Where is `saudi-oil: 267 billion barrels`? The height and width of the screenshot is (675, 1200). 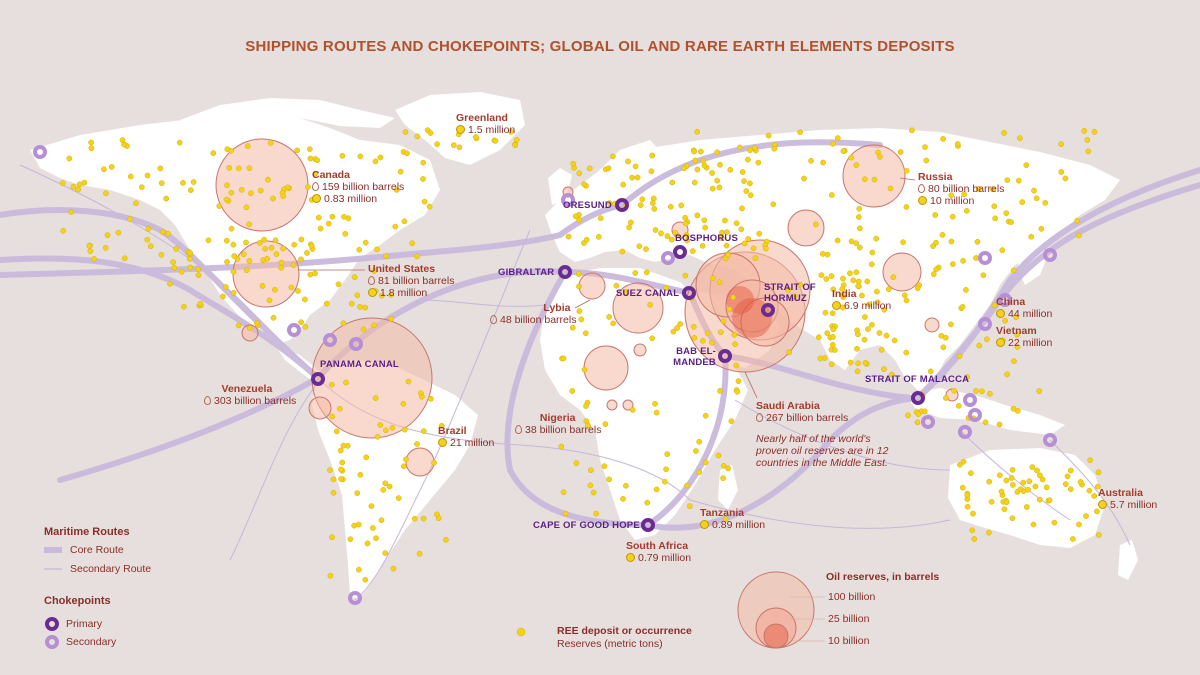 saudi-oil: 267 billion barrels is located at coordinates (802, 418).